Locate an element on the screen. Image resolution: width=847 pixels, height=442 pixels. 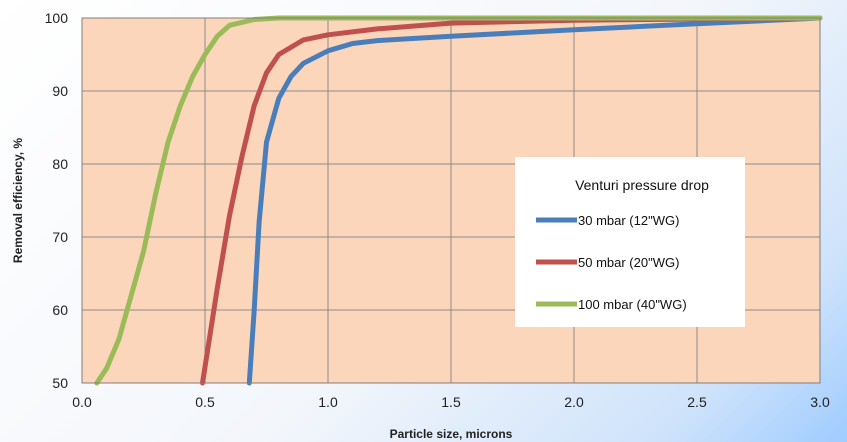
legend-label: 30 mbar (12"WG) is located at coordinates (628, 220).